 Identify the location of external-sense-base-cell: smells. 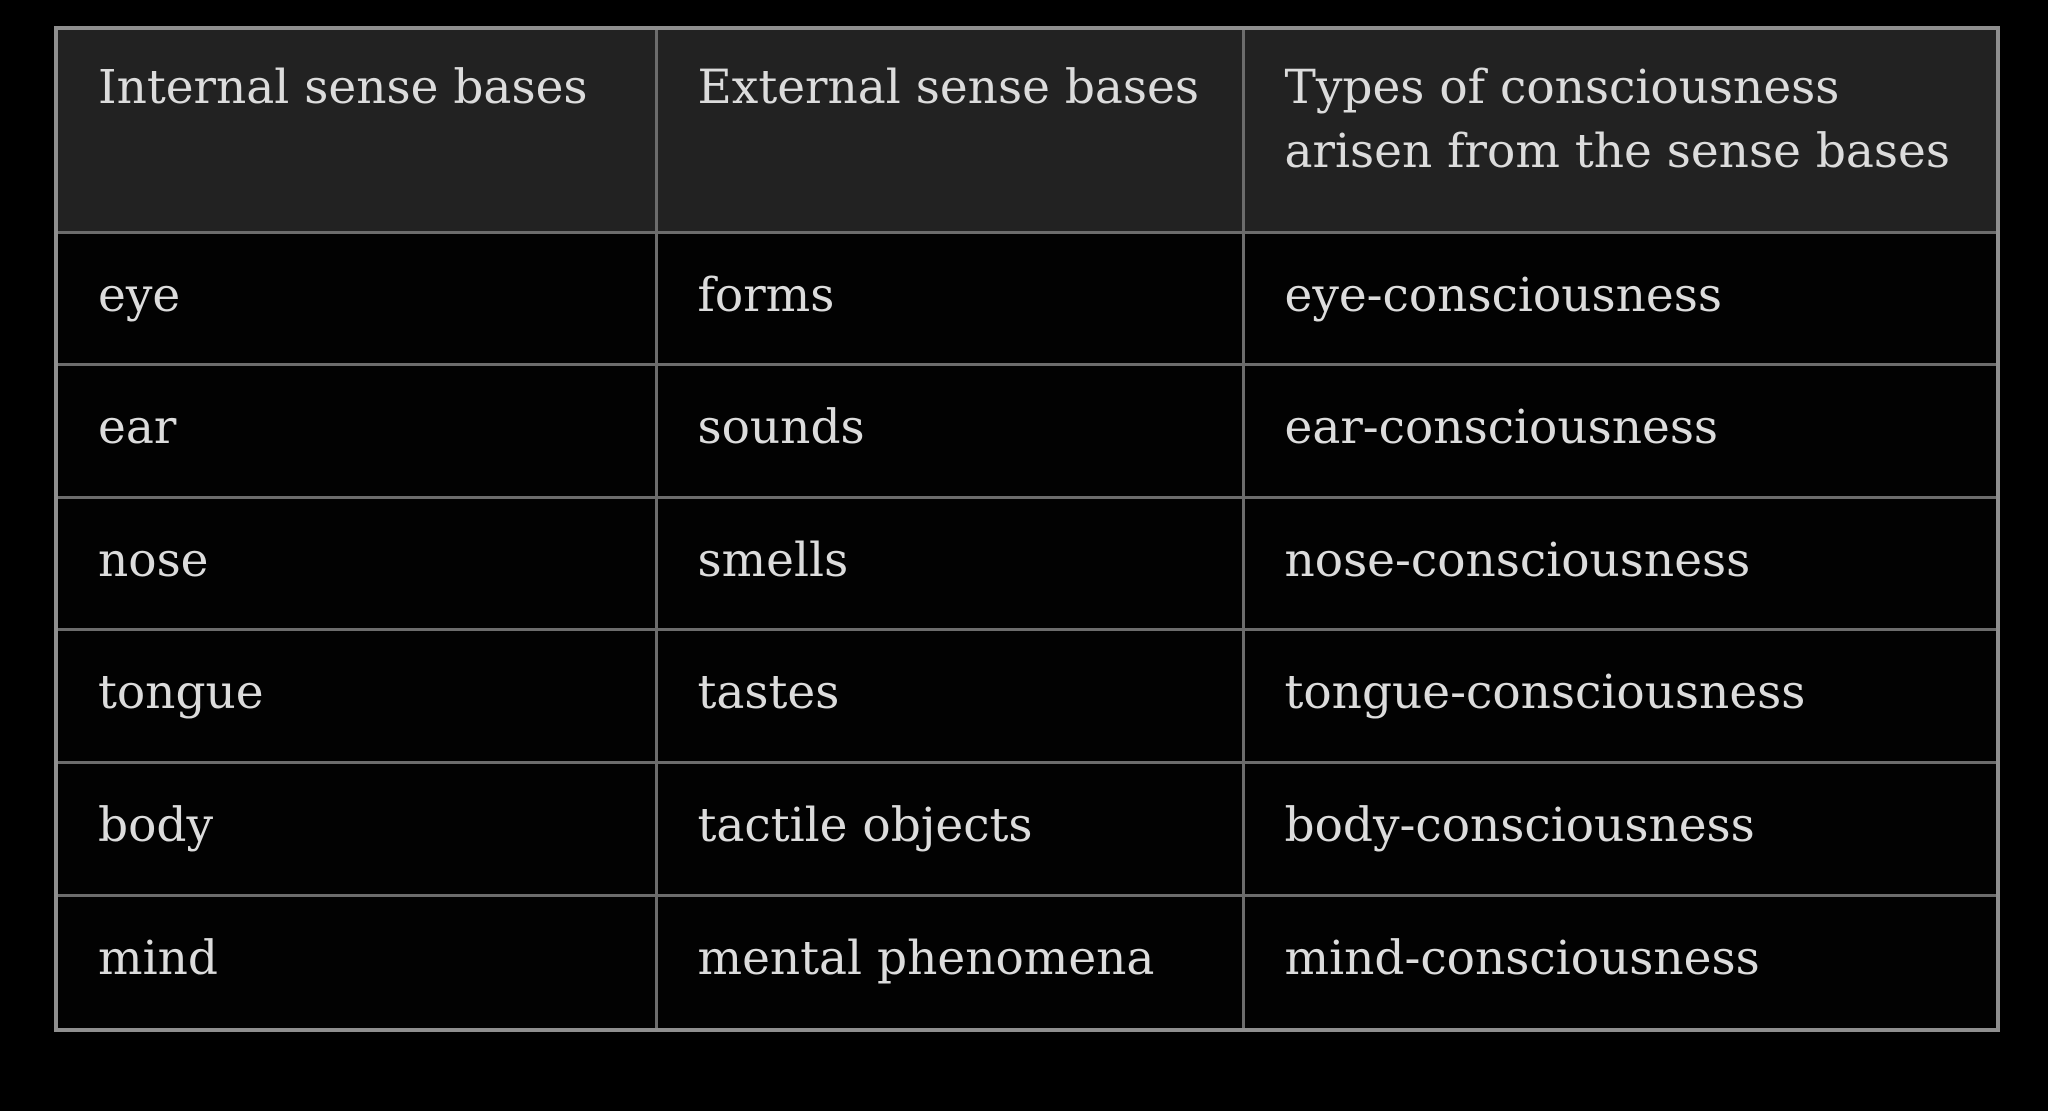
(949, 563).